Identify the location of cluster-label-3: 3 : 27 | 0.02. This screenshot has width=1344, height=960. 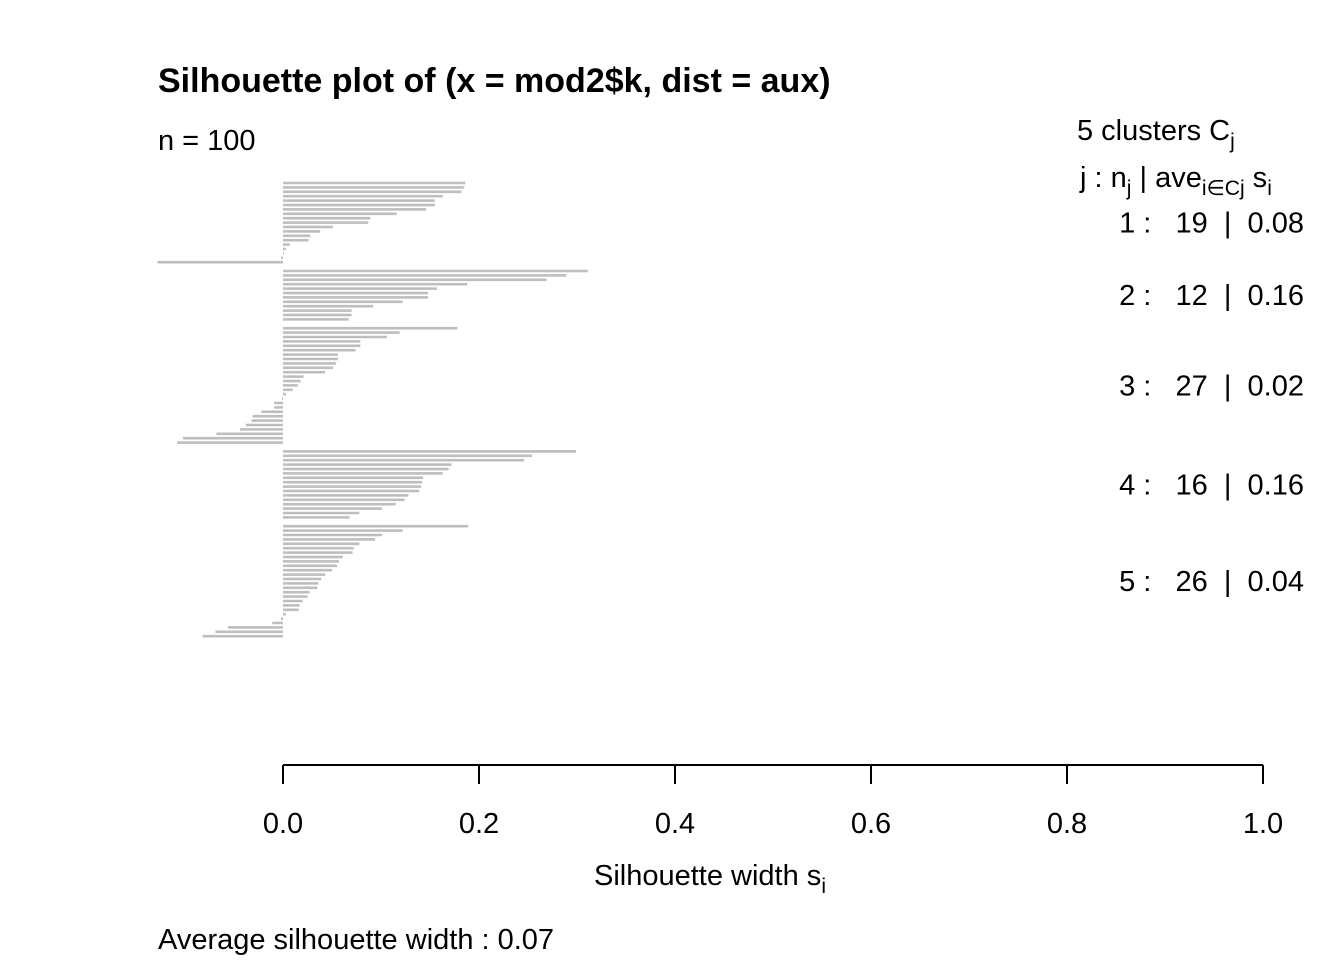
(1211, 386).